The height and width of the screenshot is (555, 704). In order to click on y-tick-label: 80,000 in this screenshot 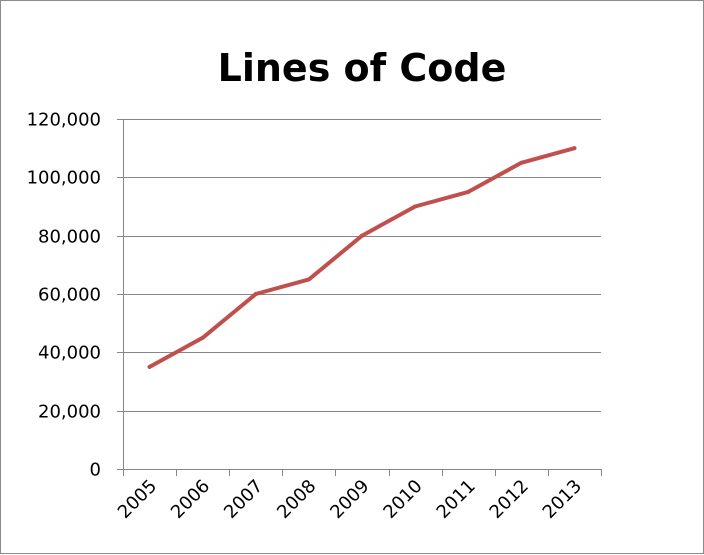, I will do `click(69, 237)`.